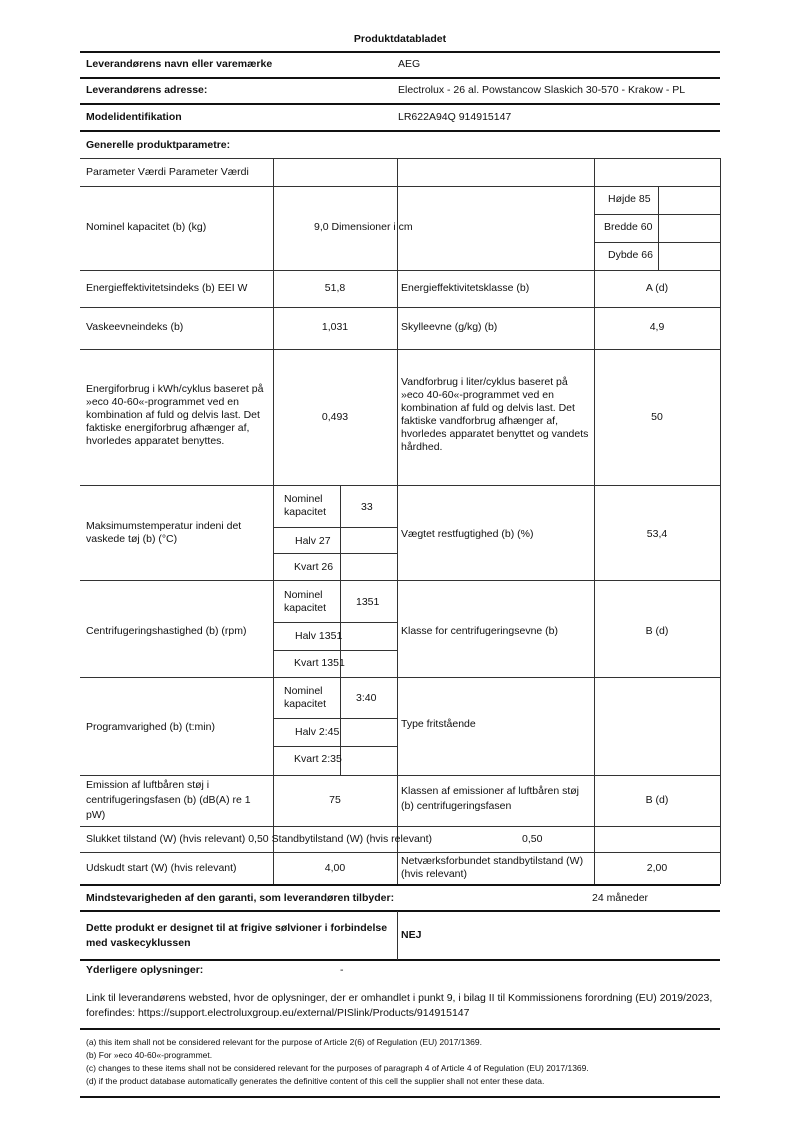  I want to click on rinse-label: Skylleevne (g/kg) (b), so click(449, 327).